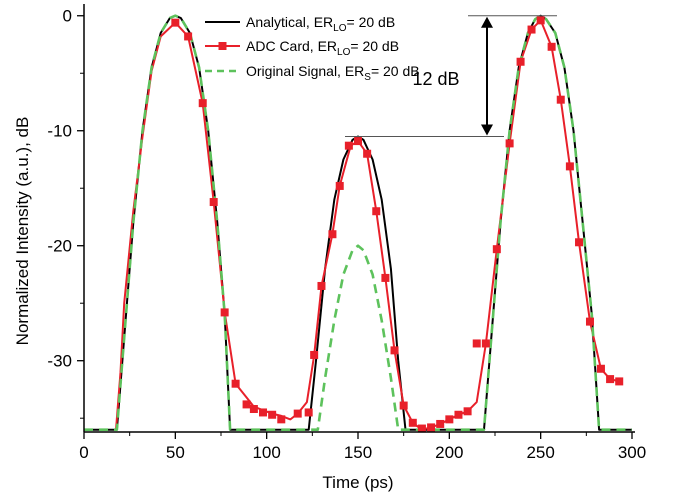 This screenshot has height=496, width=677. Describe the element at coordinates (358, 452) in the screenshot. I see `x-tick-label-150: 150` at that location.